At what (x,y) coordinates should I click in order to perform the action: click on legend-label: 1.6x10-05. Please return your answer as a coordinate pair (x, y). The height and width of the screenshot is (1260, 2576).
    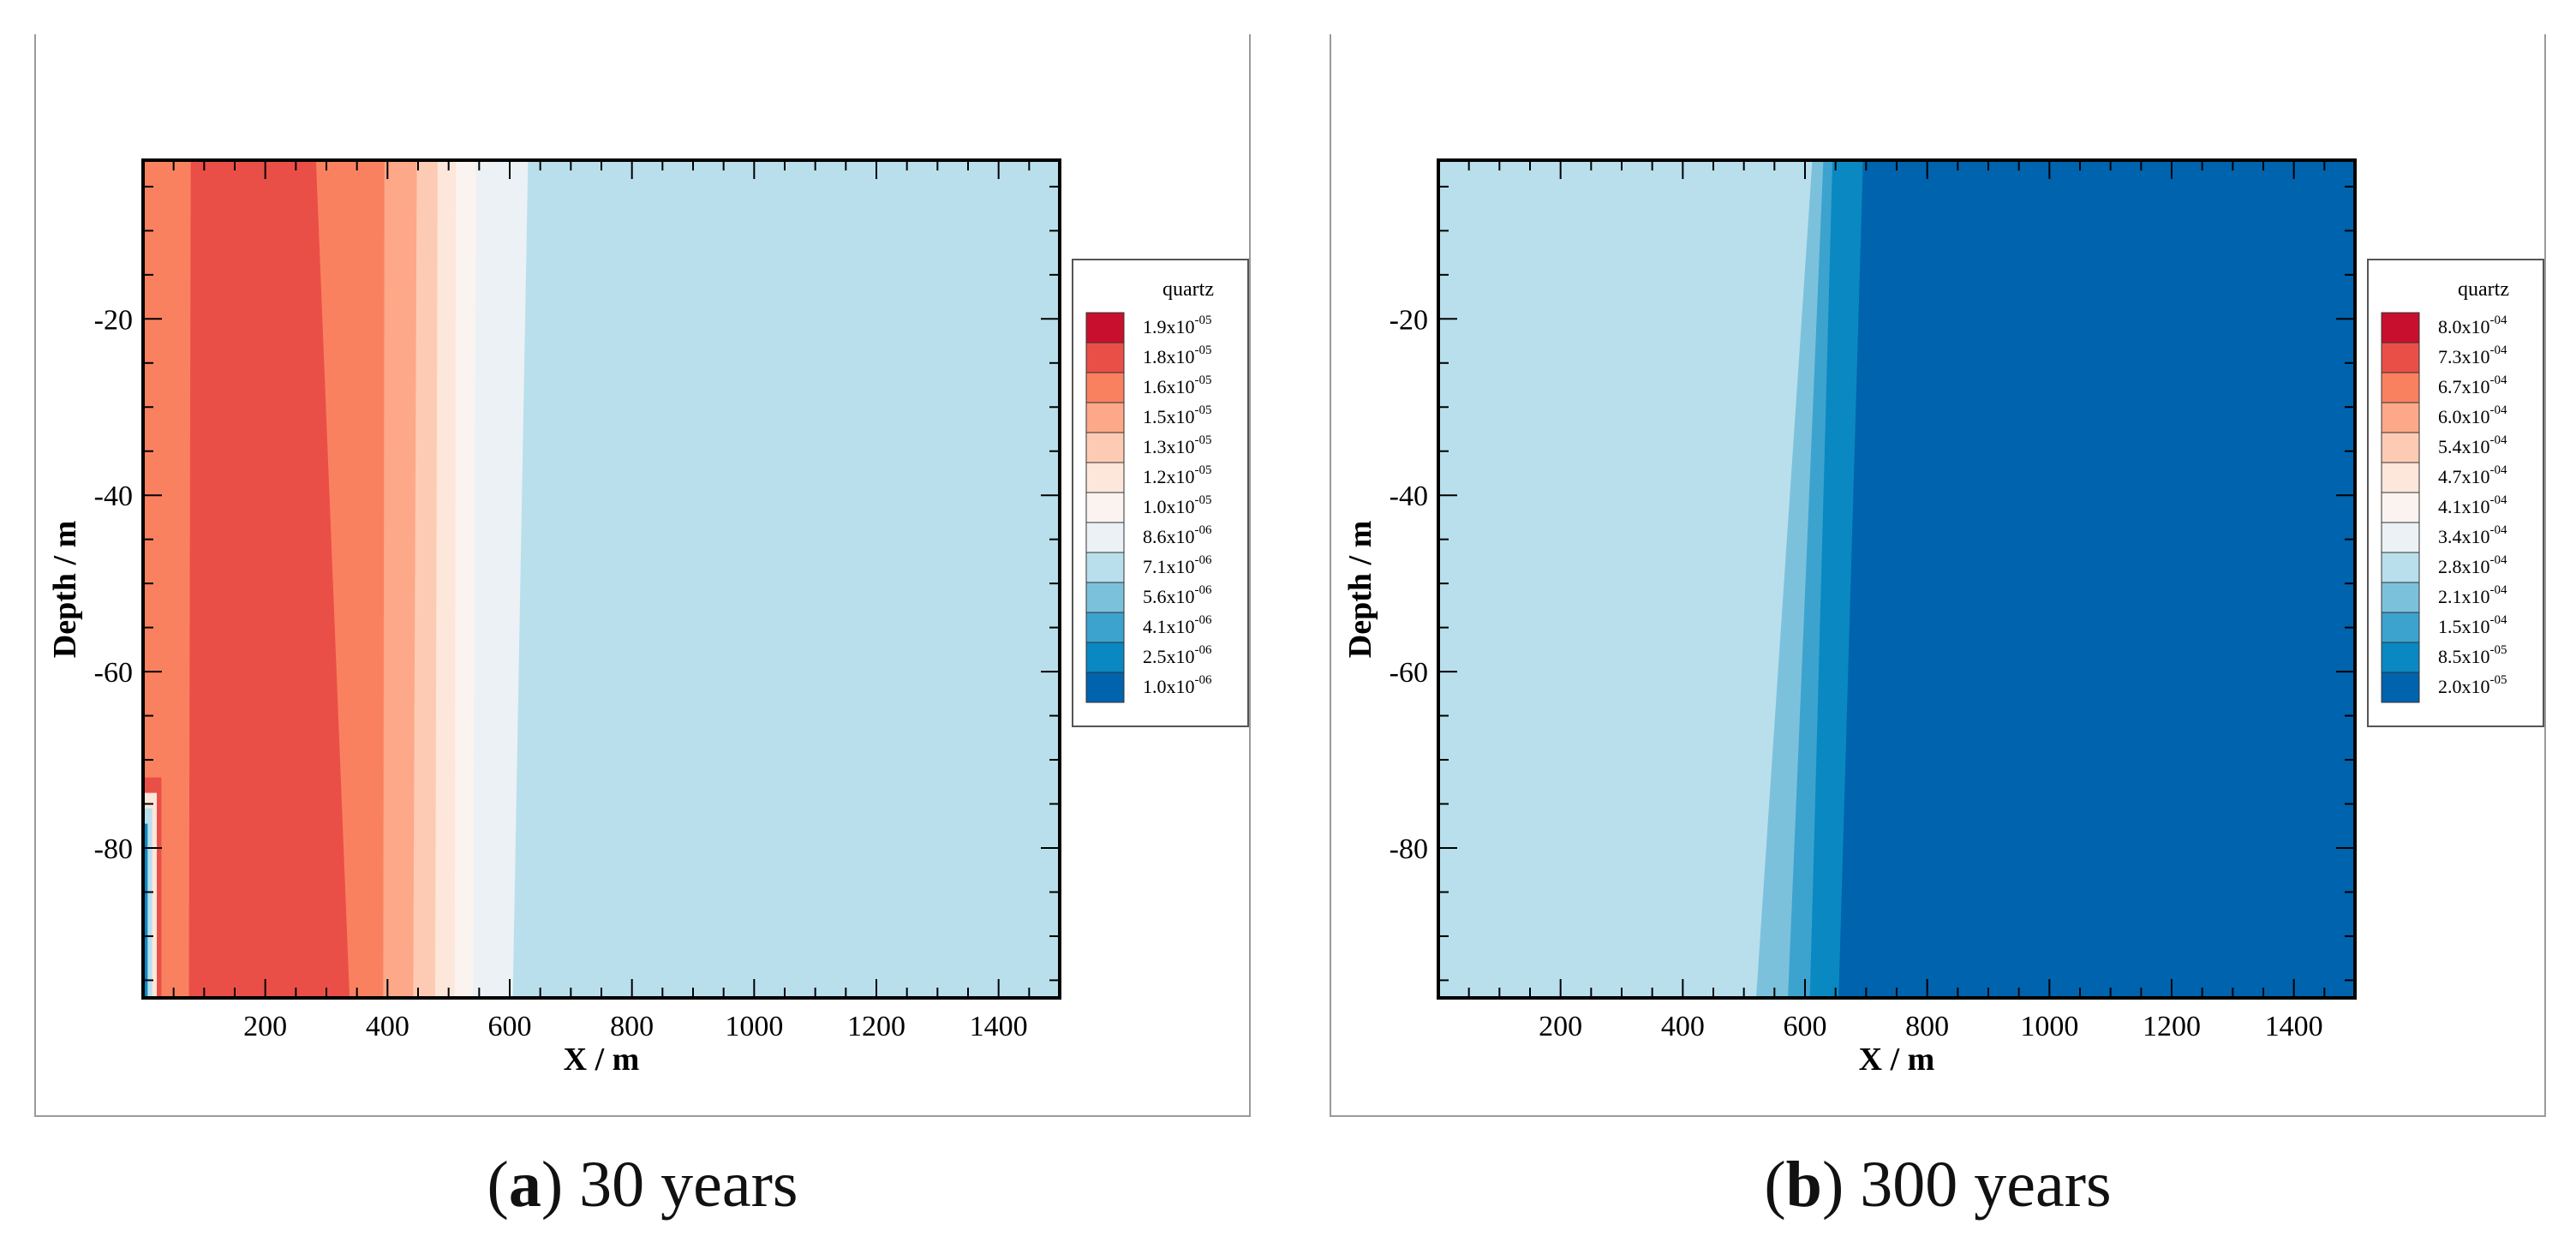
    Looking at the image, I should click on (1178, 385).